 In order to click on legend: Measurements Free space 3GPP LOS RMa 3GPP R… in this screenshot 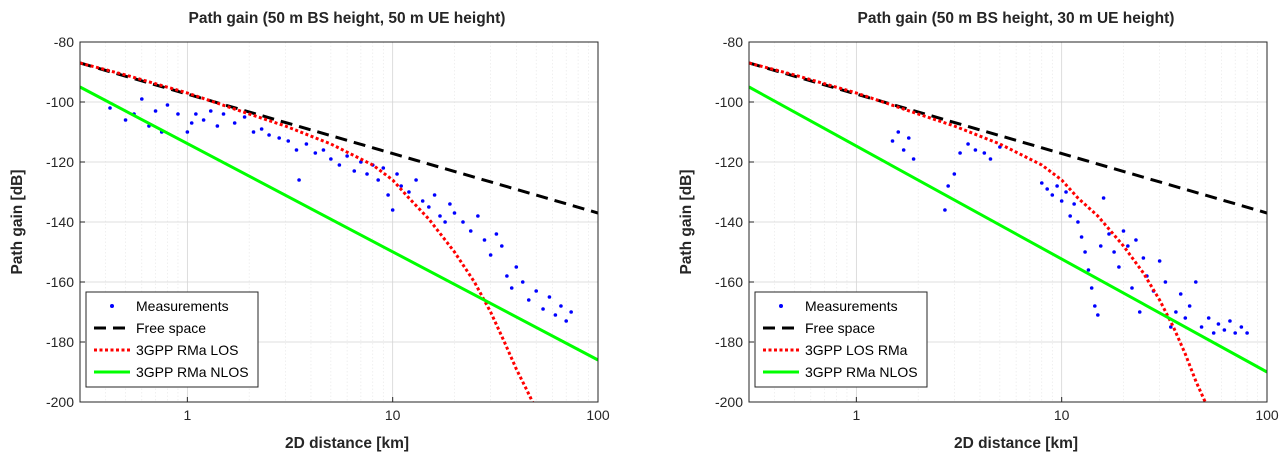, I will do `click(841, 339)`.